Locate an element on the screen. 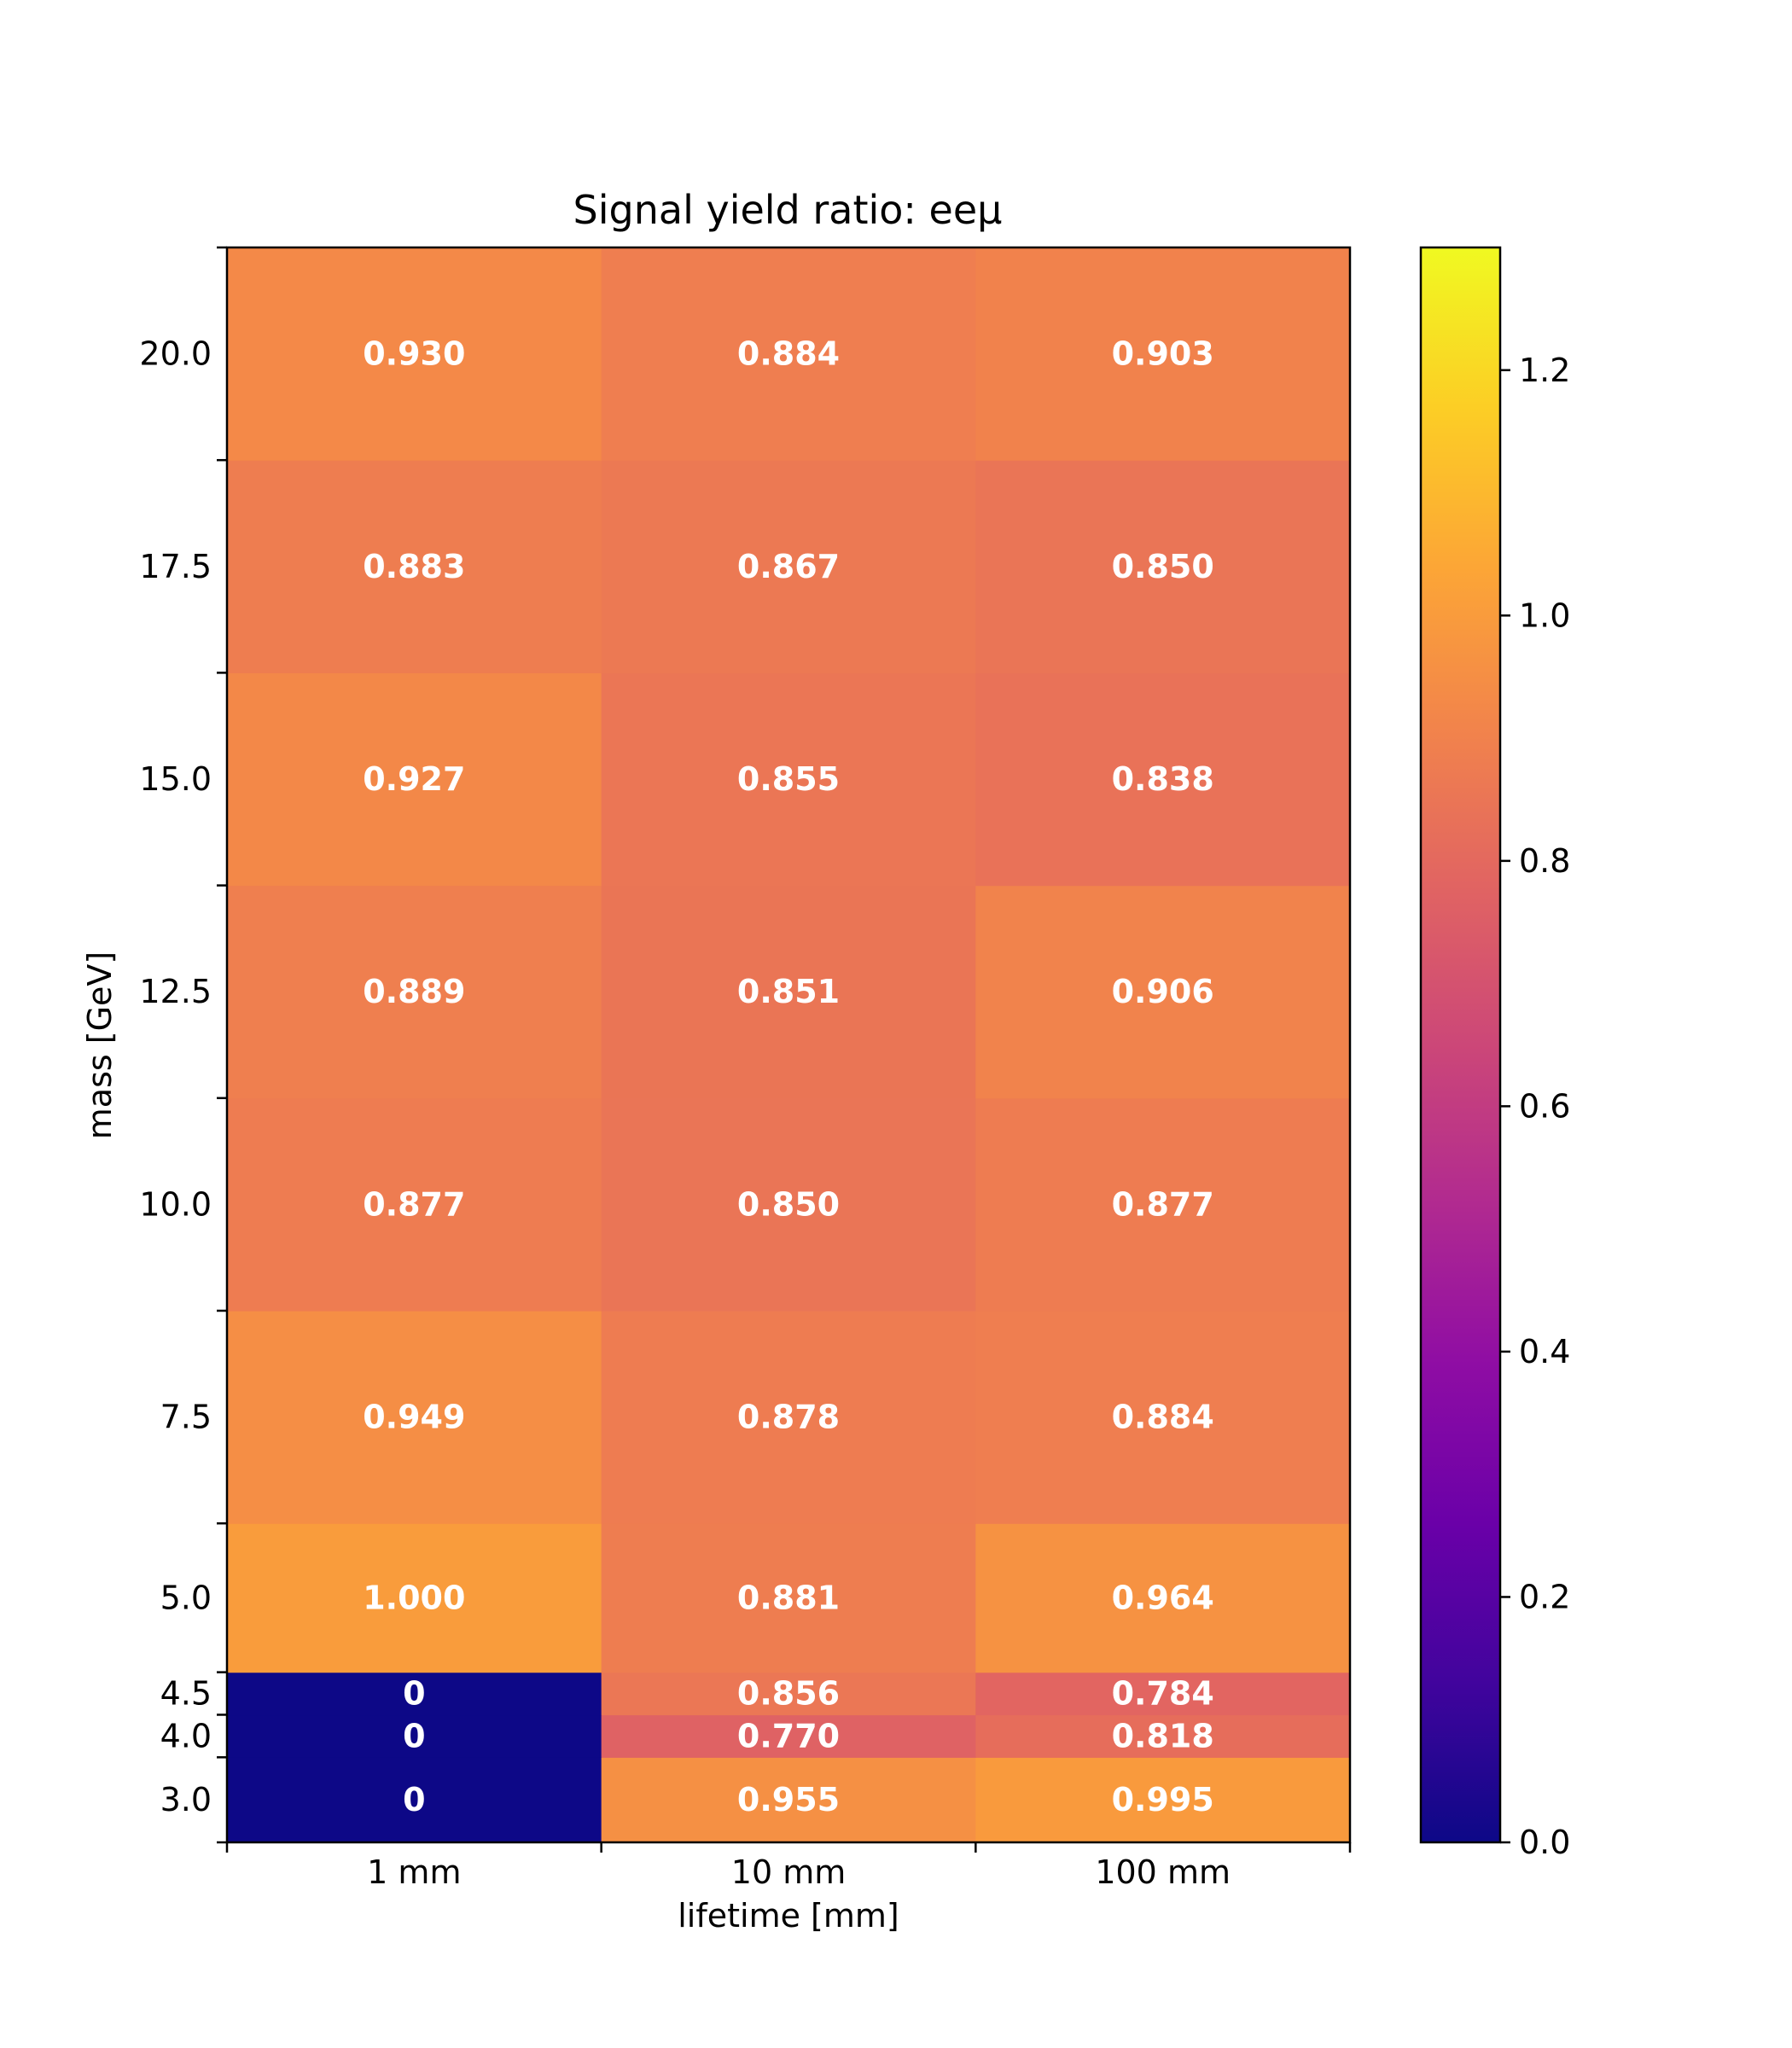 The height and width of the screenshot is (2048, 1792). colorbar-ticks: 0.0 0.2 0.4 0.6 0.8 1.0 1.2 is located at coordinates (1535, 1106).